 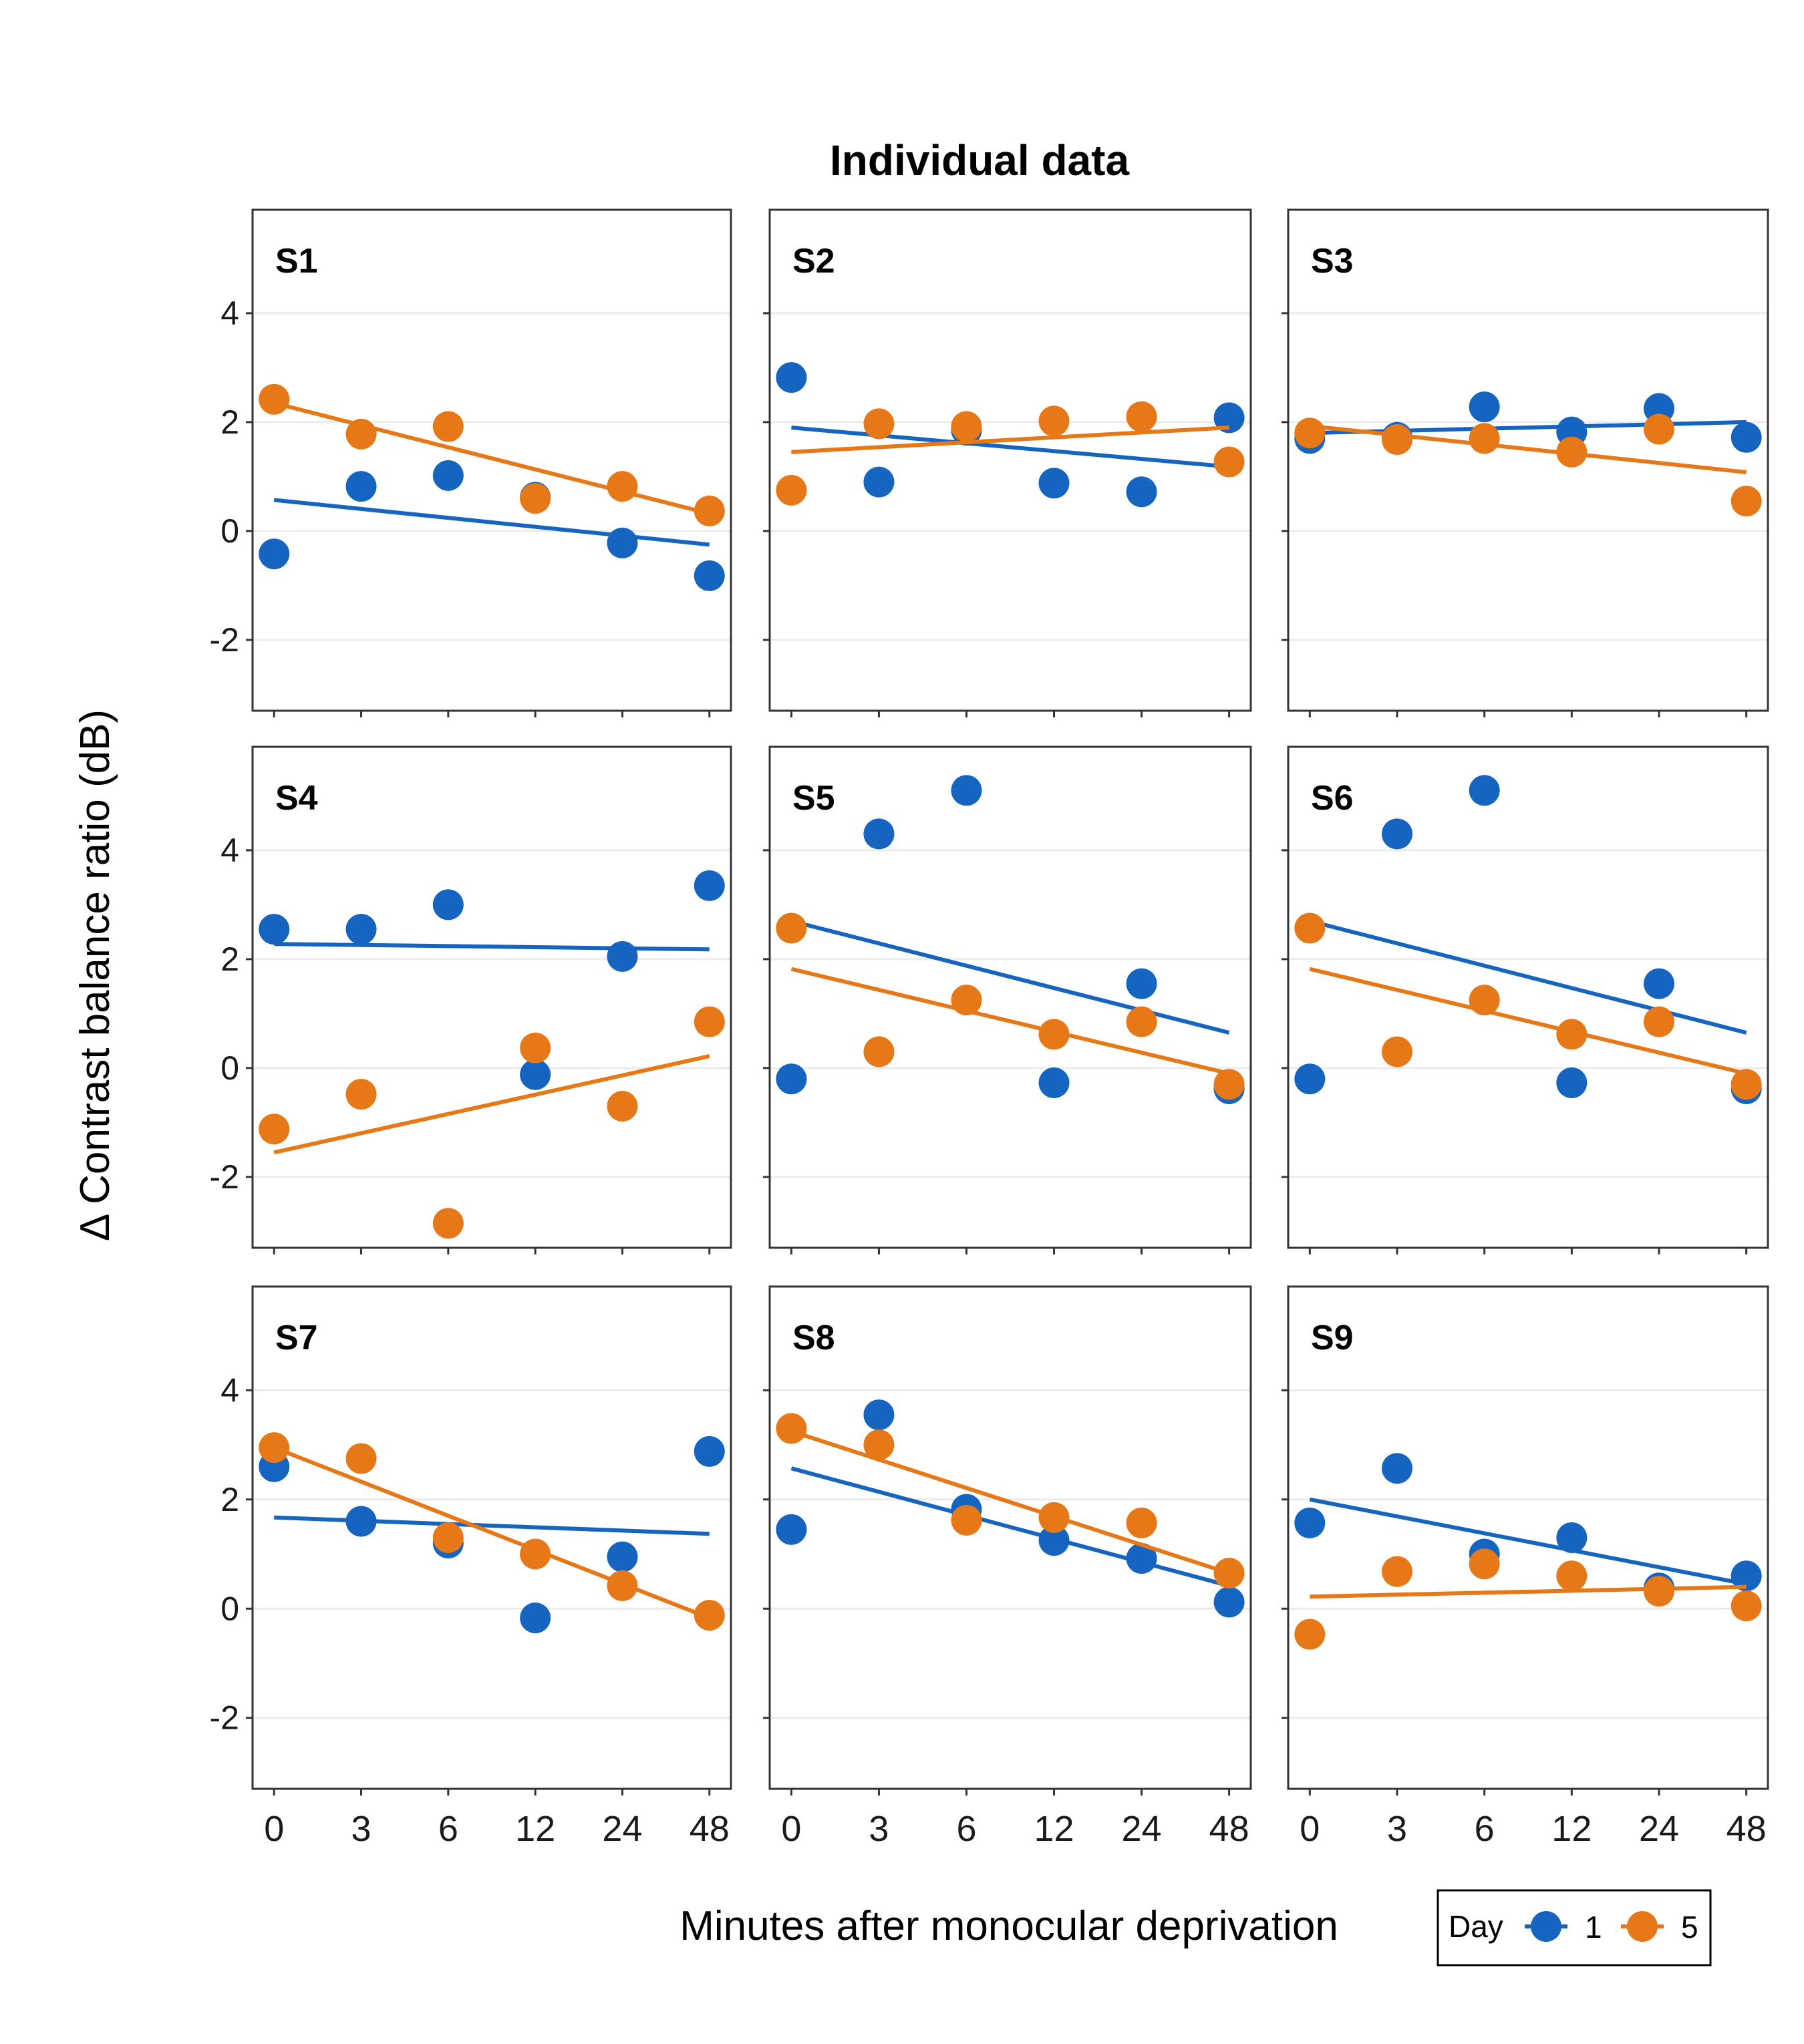 I want to click on panel-label: S8, so click(x=813, y=1338).